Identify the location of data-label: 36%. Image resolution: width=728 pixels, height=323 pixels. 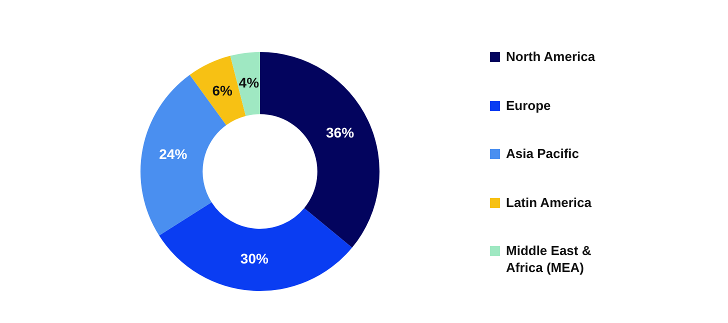
(340, 132).